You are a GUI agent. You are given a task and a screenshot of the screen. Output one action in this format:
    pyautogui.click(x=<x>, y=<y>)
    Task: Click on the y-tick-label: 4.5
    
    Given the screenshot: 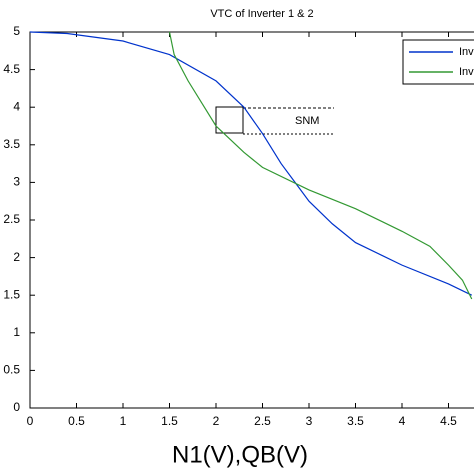 What is the action you would take?
    pyautogui.click(x=11, y=69)
    